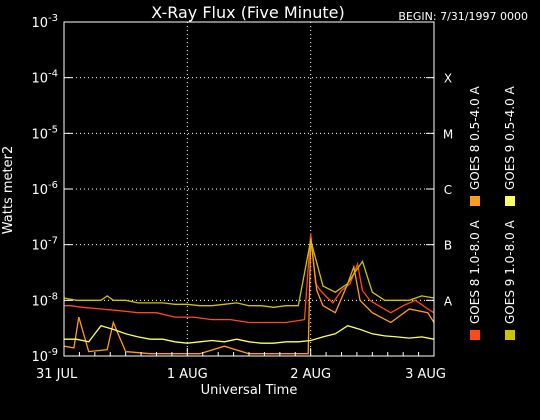  What do you see at coordinates (475, 271) in the screenshot?
I see `legend-label-1: GOES 8 1.0-8.0 A` at bounding box center [475, 271].